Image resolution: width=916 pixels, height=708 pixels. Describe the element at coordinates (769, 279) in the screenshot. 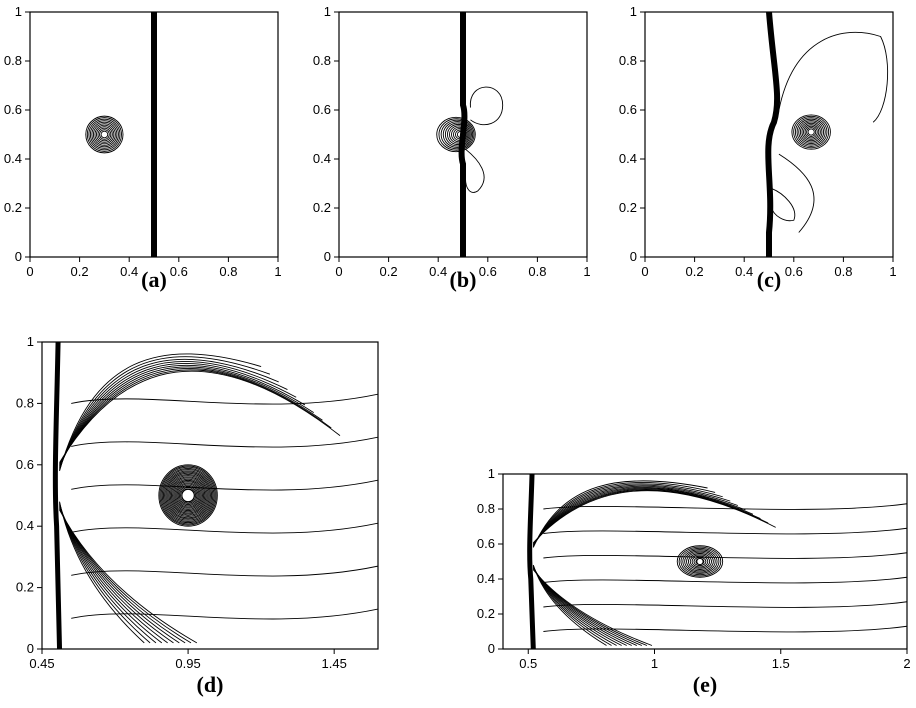

I see `panel-caption: (c)` at that location.